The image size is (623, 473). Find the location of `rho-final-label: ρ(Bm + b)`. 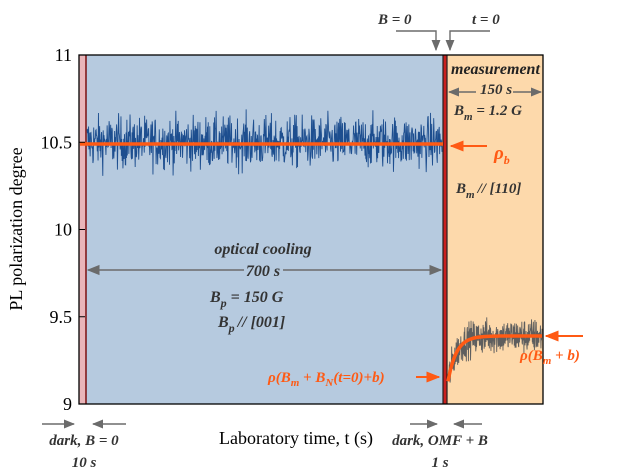

rho-final-label: ρ(Bm + b) is located at coordinates (549, 357).